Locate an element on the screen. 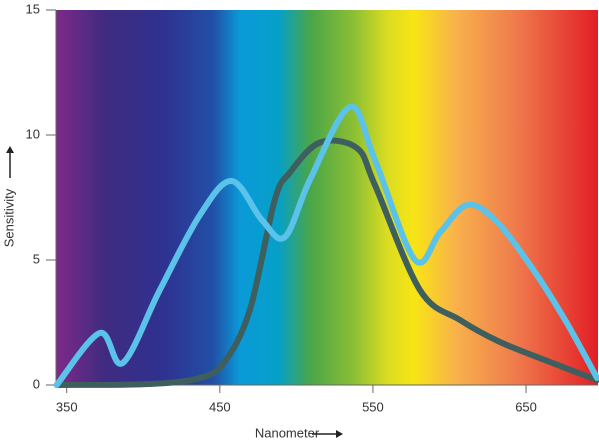 The image size is (599, 445). x-axis-label: Nanometer is located at coordinates (287, 432).